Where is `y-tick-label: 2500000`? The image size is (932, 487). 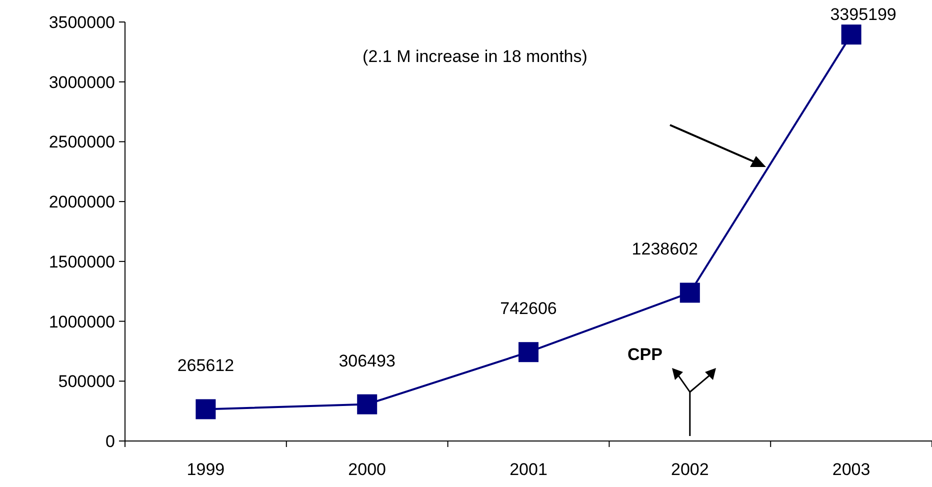 y-tick-label: 2500000 is located at coordinates (81, 142).